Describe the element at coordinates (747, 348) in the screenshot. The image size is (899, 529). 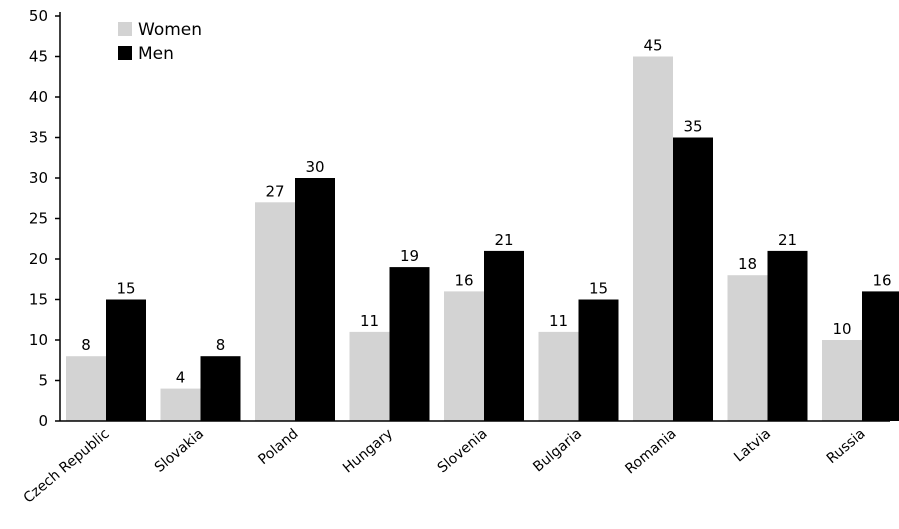
I see `bar-women-latvia` at that location.